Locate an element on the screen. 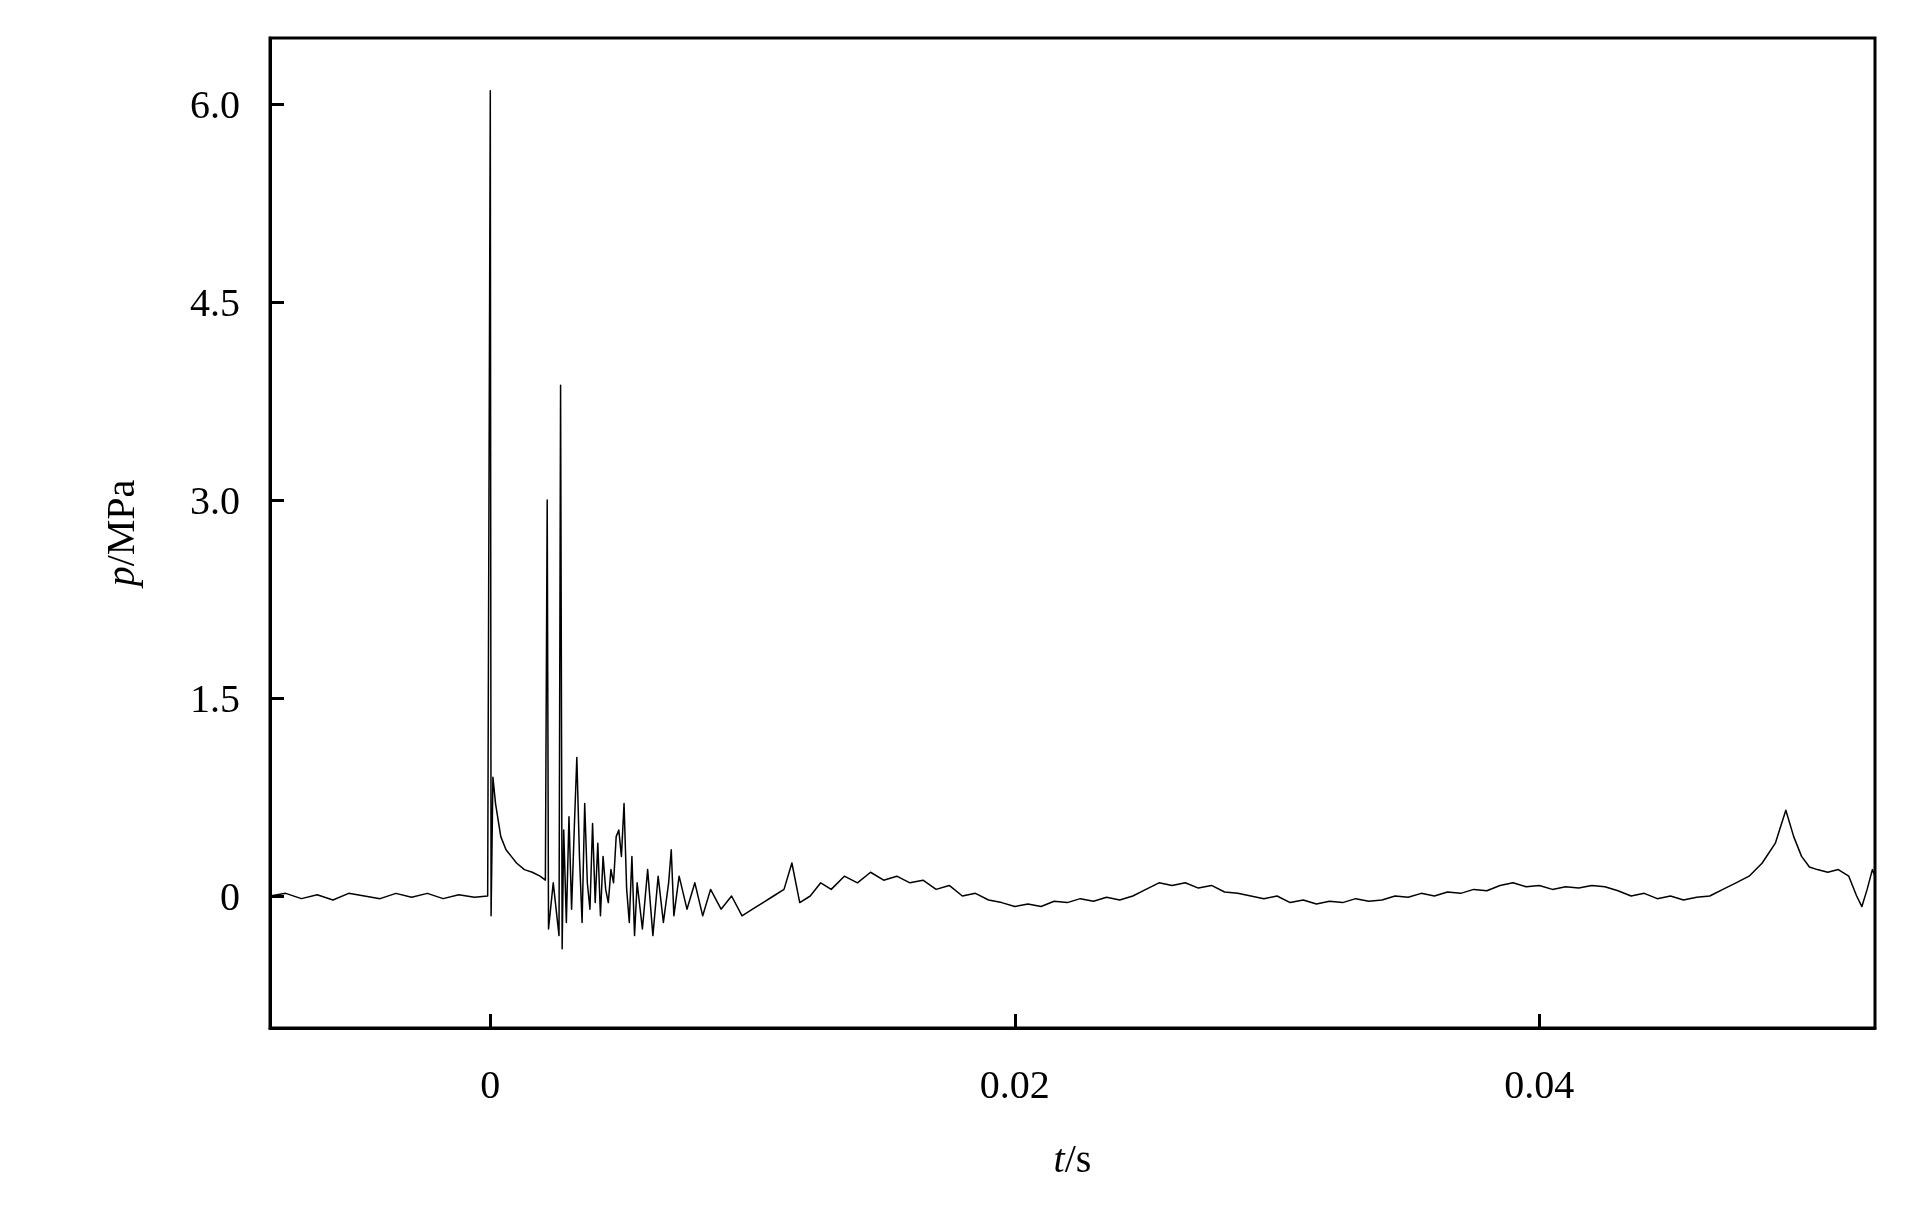 The height and width of the screenshot is (1228, 1923). y-tick-label: 1.5 is located at coordinates (215, 698).